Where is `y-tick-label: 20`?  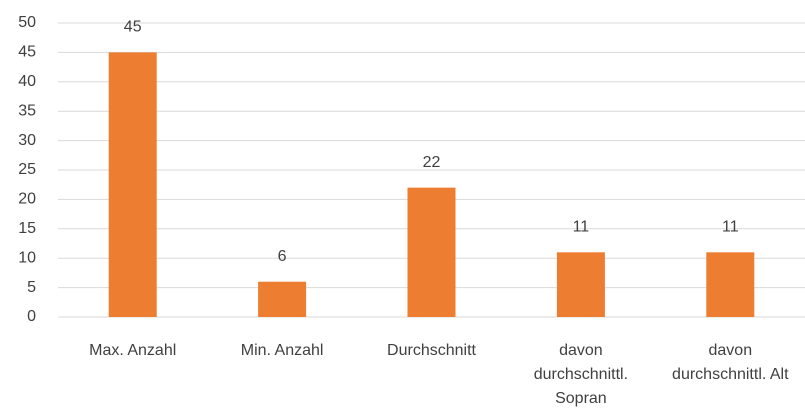
y-tick-label: 20 is located at coordinates (27, 199).